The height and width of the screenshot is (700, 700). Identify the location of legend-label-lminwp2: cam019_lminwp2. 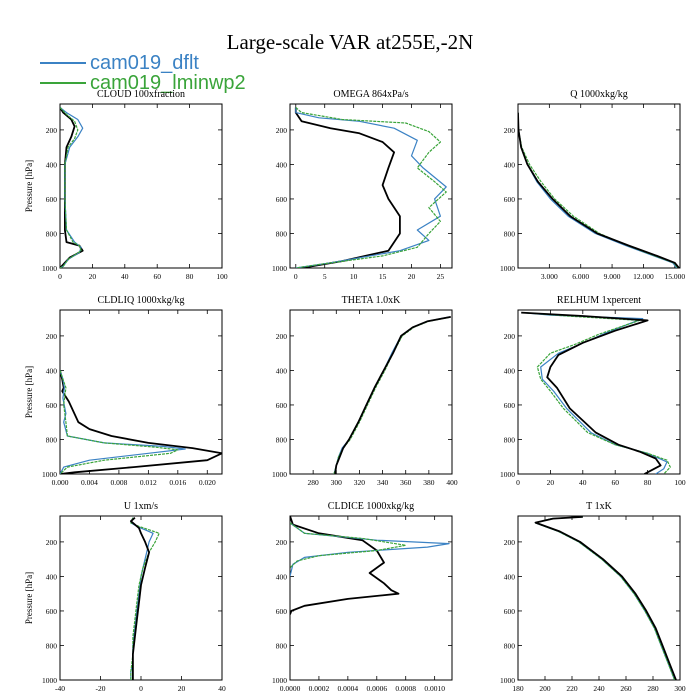
(168, 83).